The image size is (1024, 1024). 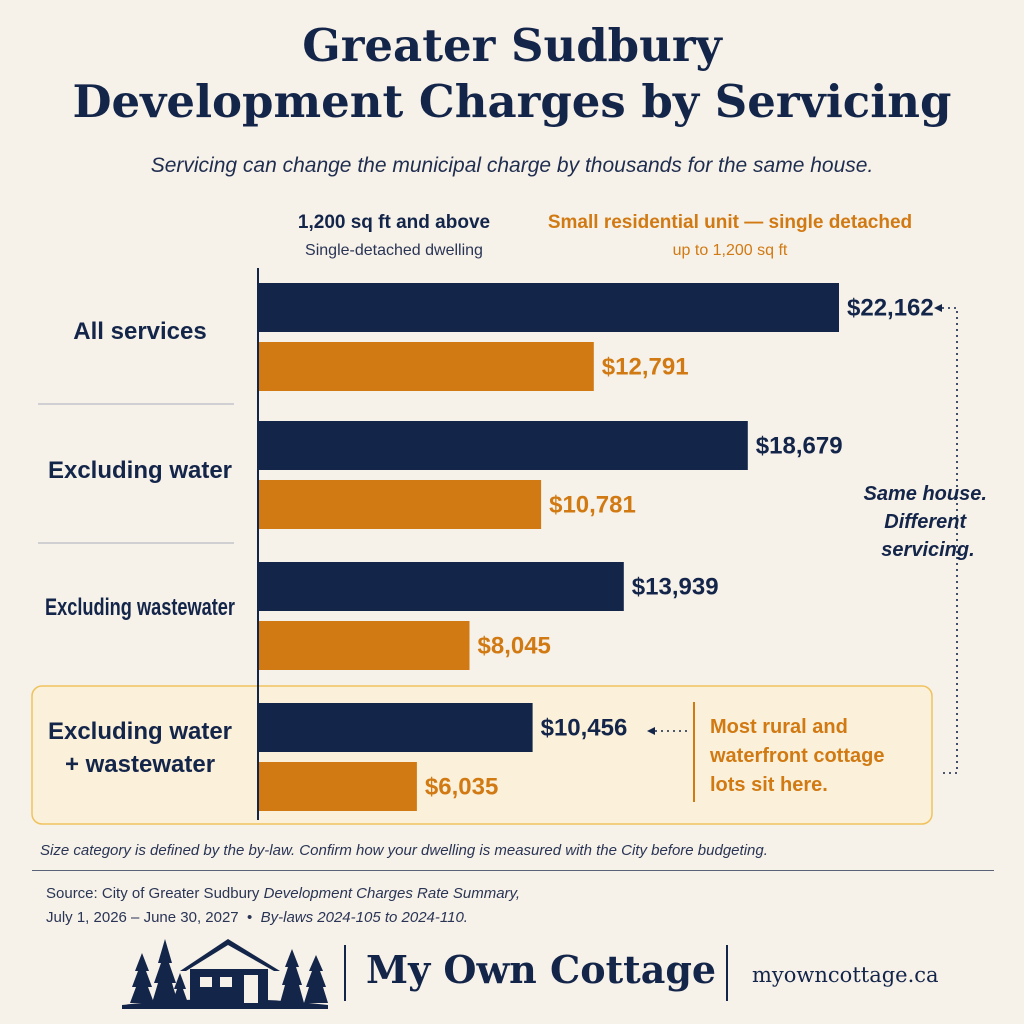 What do you see at coordinates (513, 870) in the screenshot?
I see `footer-divider` at bounding box center [513, 870].